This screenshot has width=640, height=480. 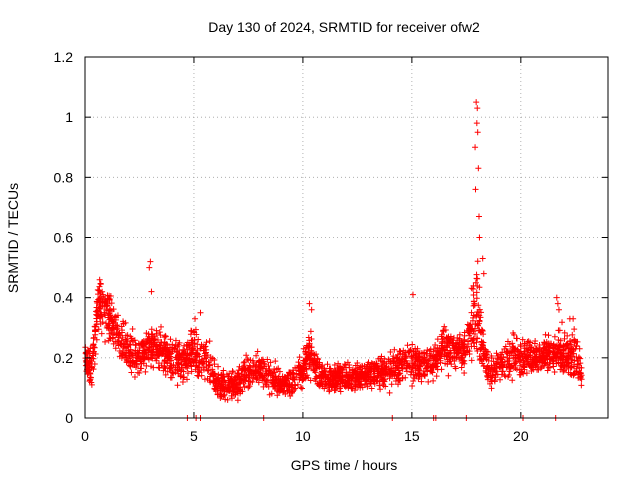 I want to click on y-tick-label: 1.2, so click(x=64, y=57).